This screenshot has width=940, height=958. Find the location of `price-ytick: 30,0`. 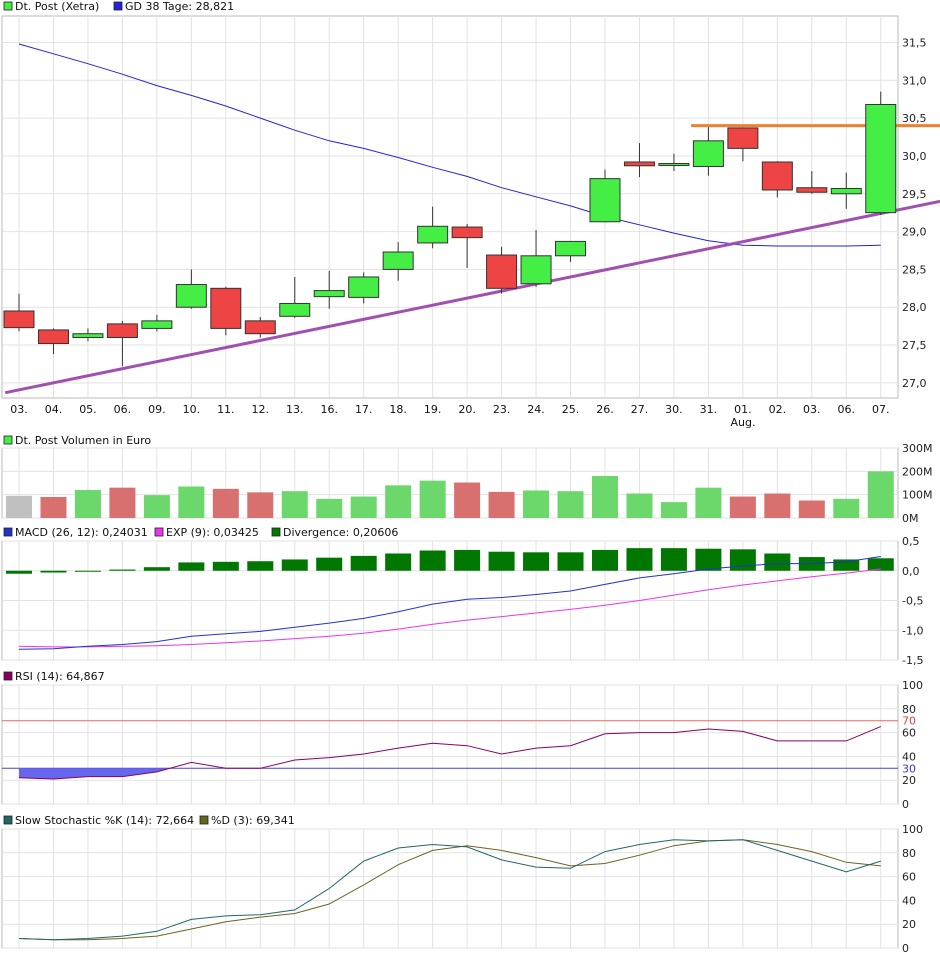

price-ytick: 30,0 is located at coordinates (914, 156).